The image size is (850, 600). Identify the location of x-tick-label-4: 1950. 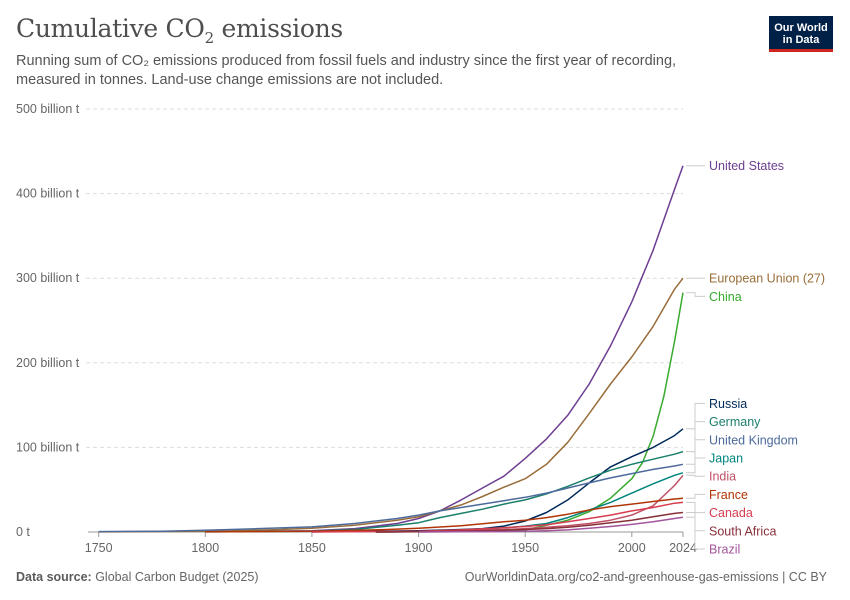
(525, 548).